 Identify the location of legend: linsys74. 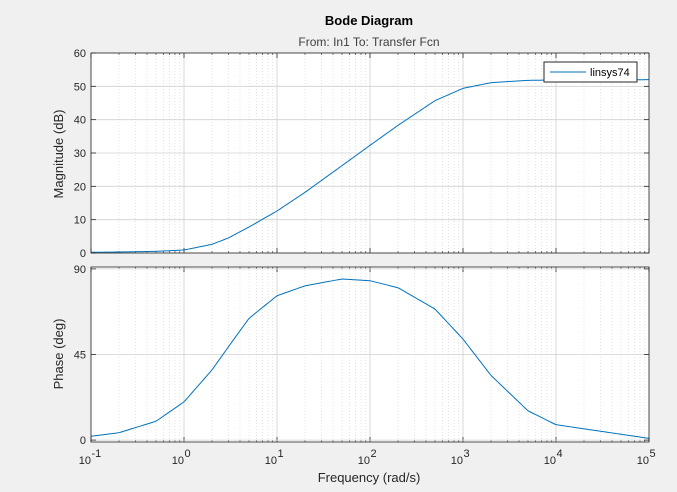
(590, 72).